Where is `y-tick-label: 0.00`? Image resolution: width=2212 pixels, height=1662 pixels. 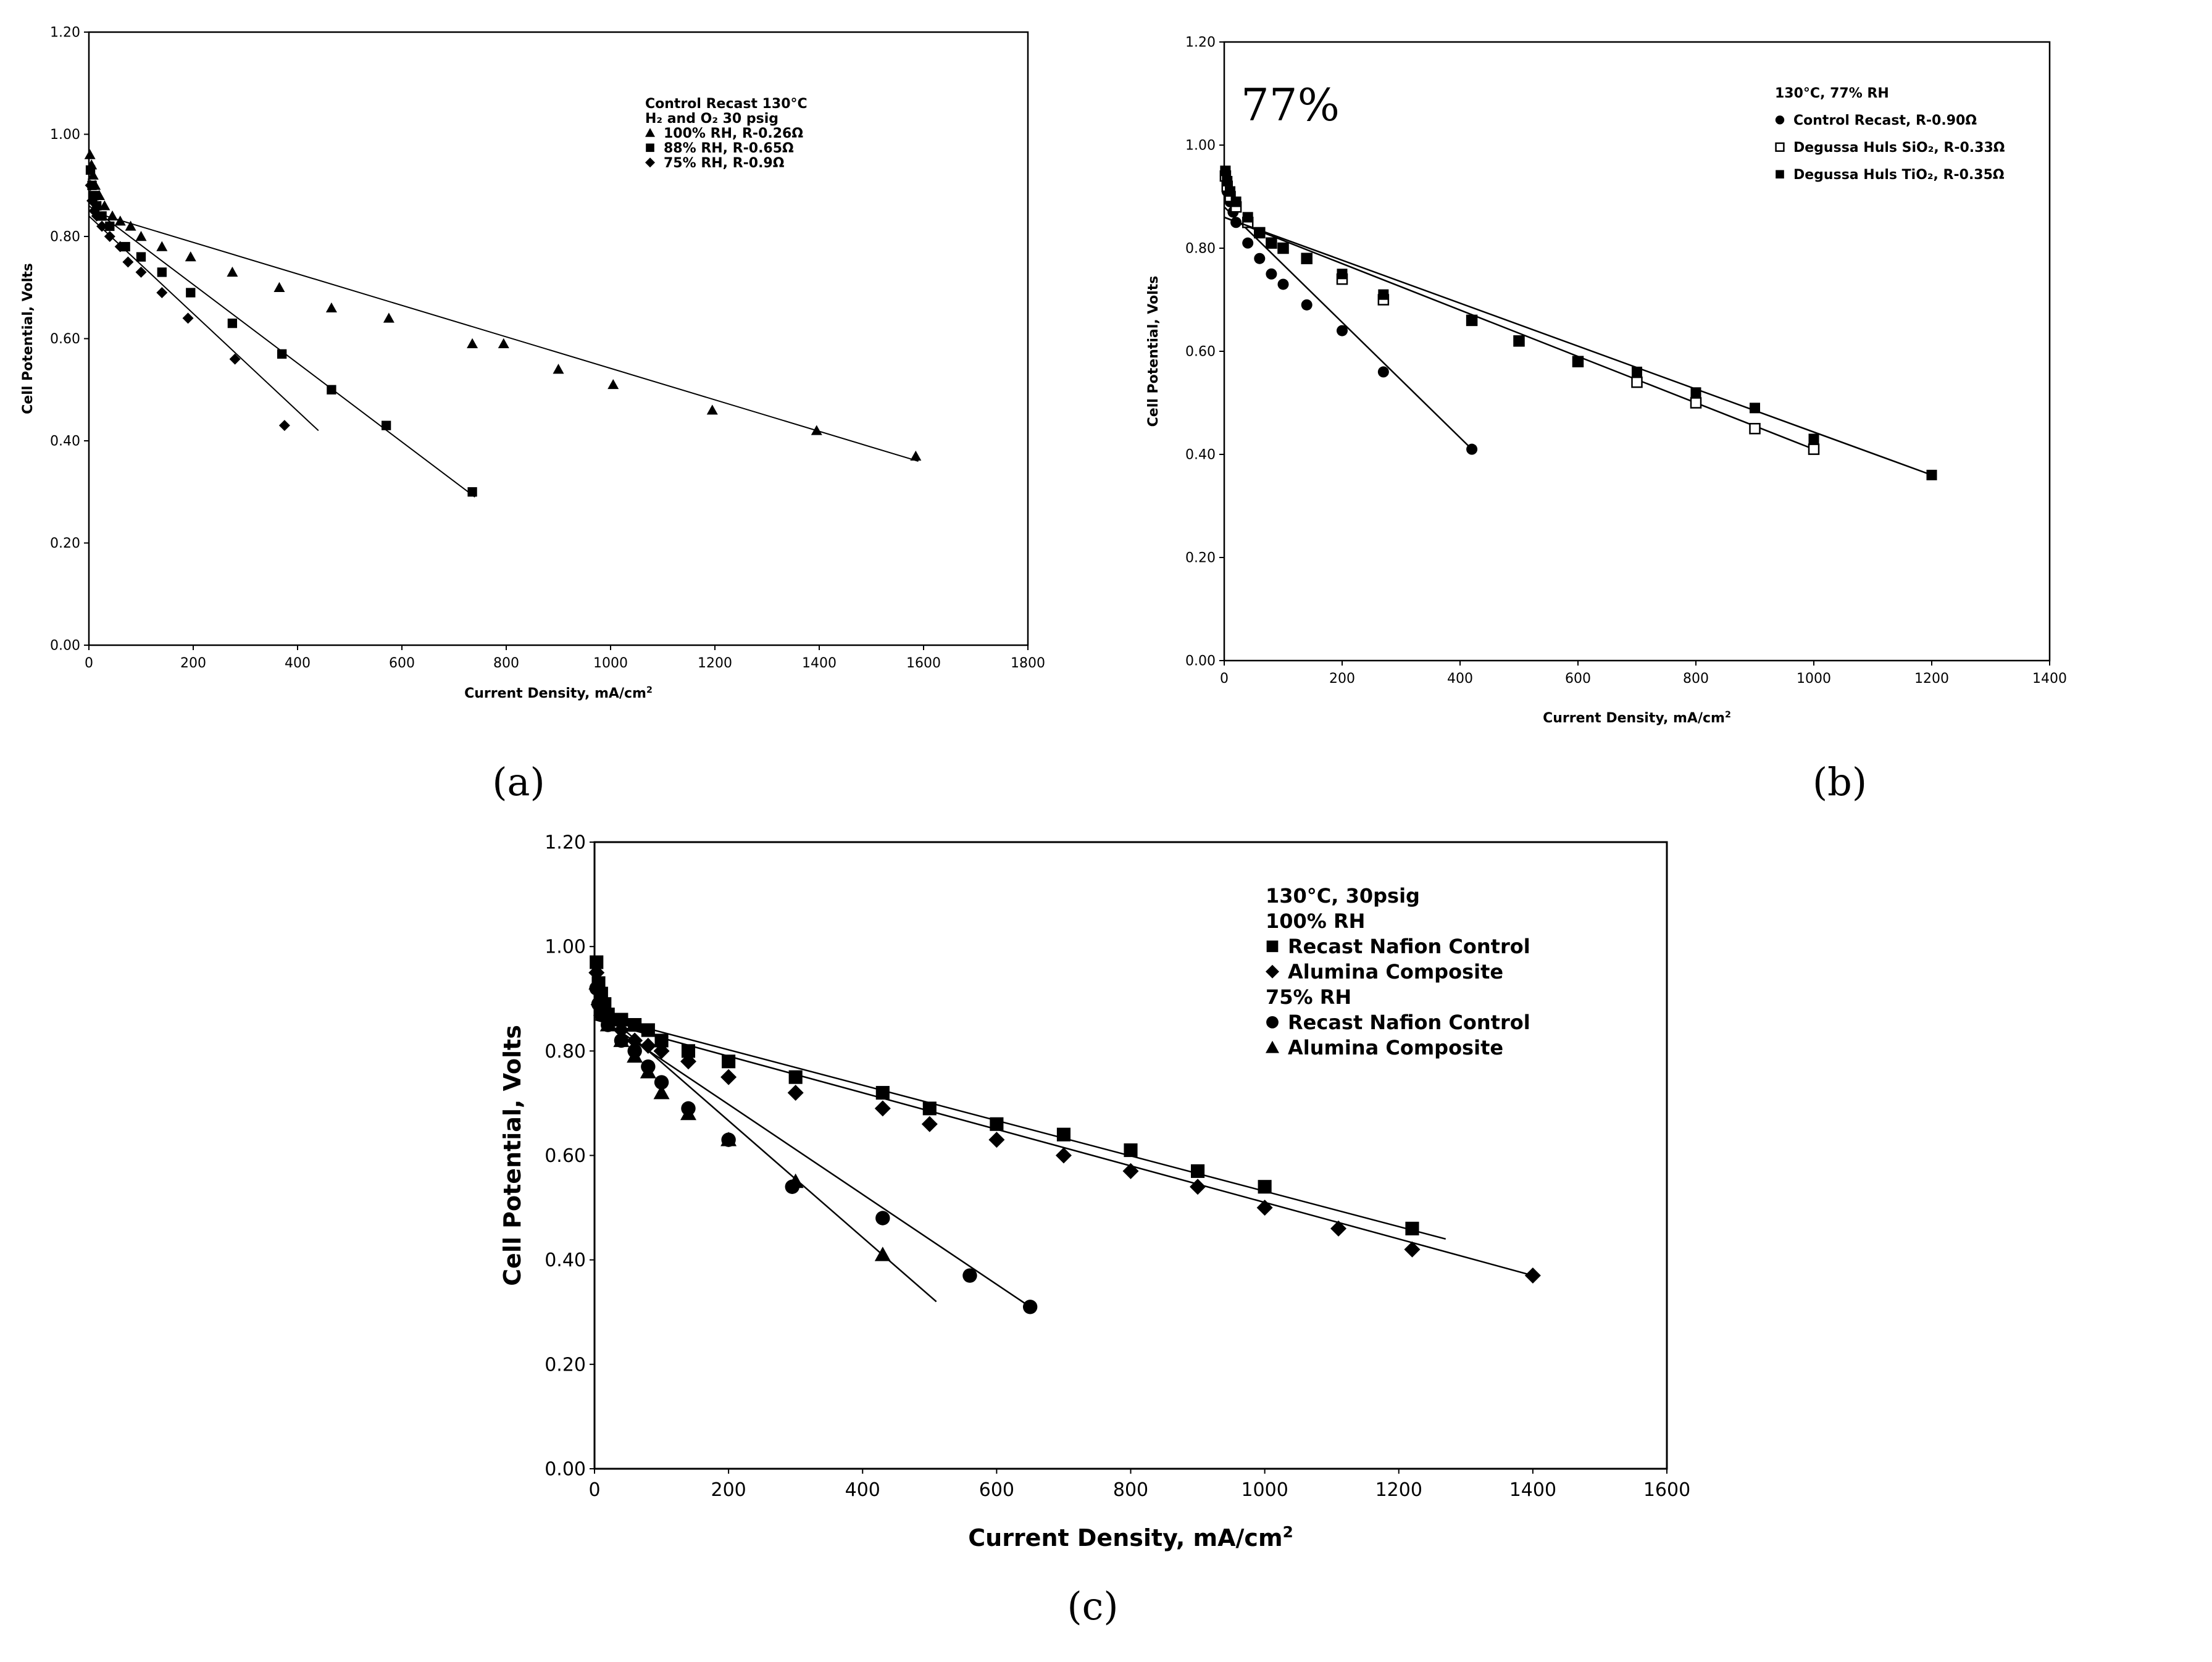 y-tick-label: 0.00 is located at coordinates (65, 646).